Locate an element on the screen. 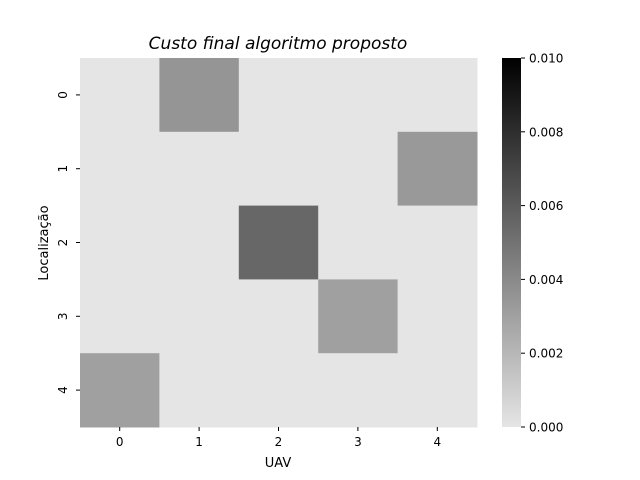 This screenshot has width=640, height=480. heatmap-cell-r4-c1 is located at coordinates (199, 390).